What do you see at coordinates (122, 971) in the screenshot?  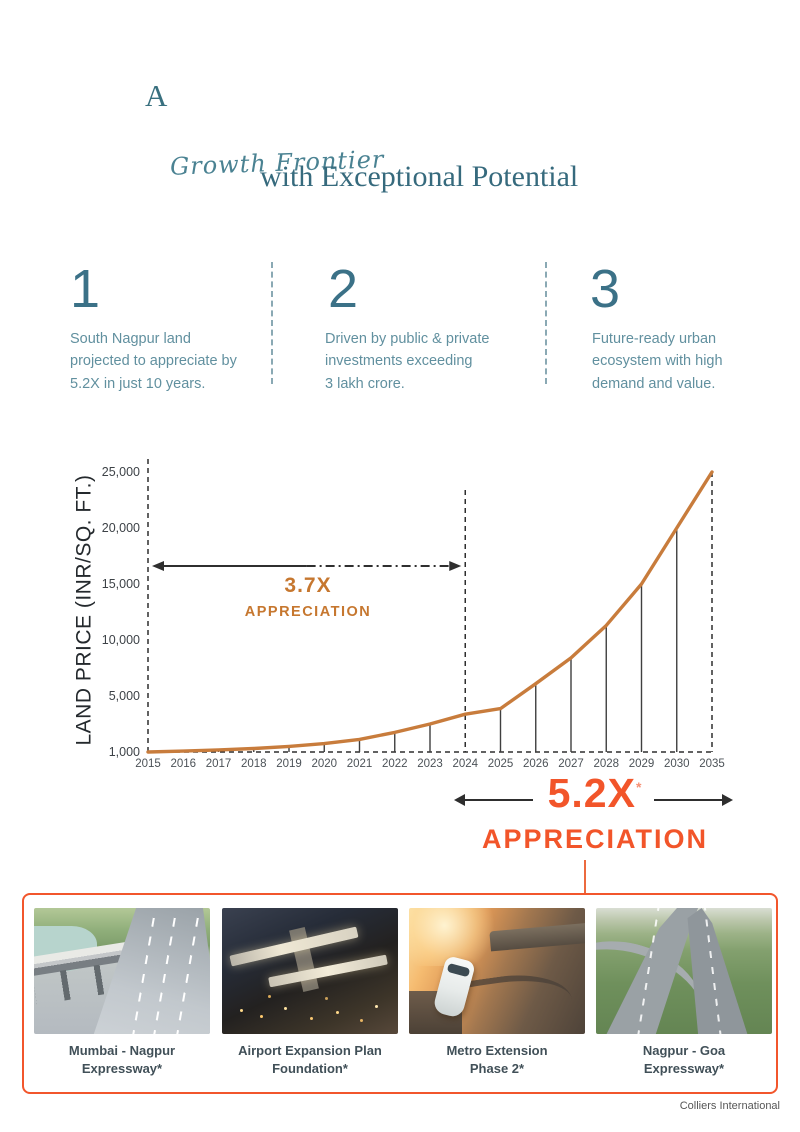 I see `expressway-bridge-photo` at bounding box center [122, 971].